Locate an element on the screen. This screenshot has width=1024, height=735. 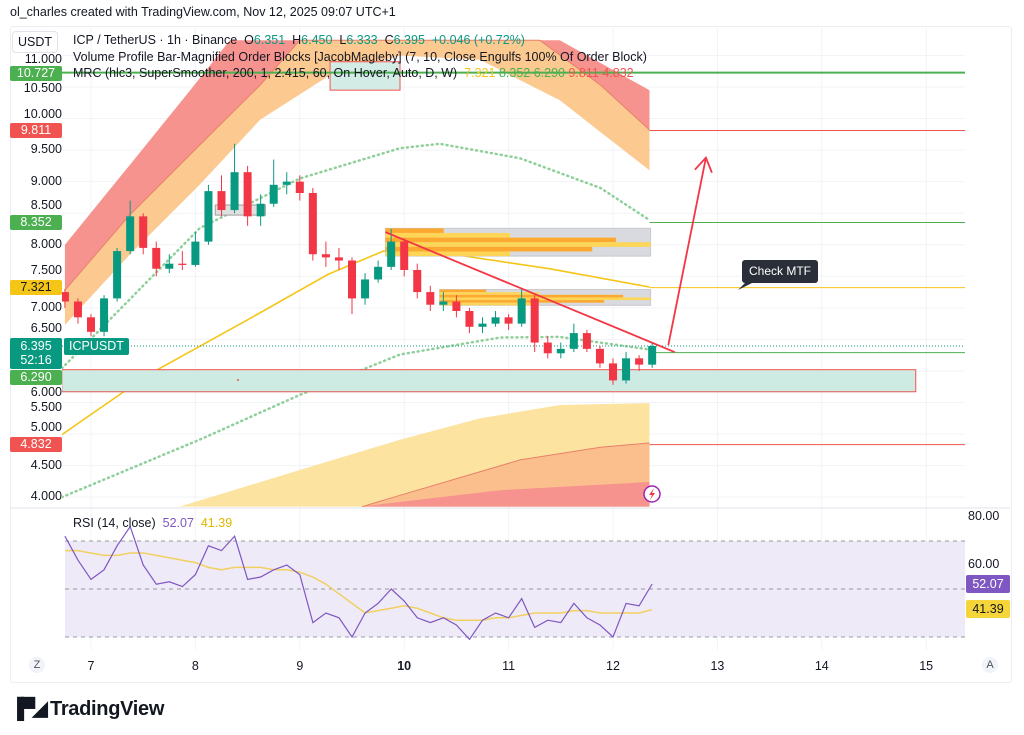
date-tick-label: 11 is located at coordinates (509, 666).